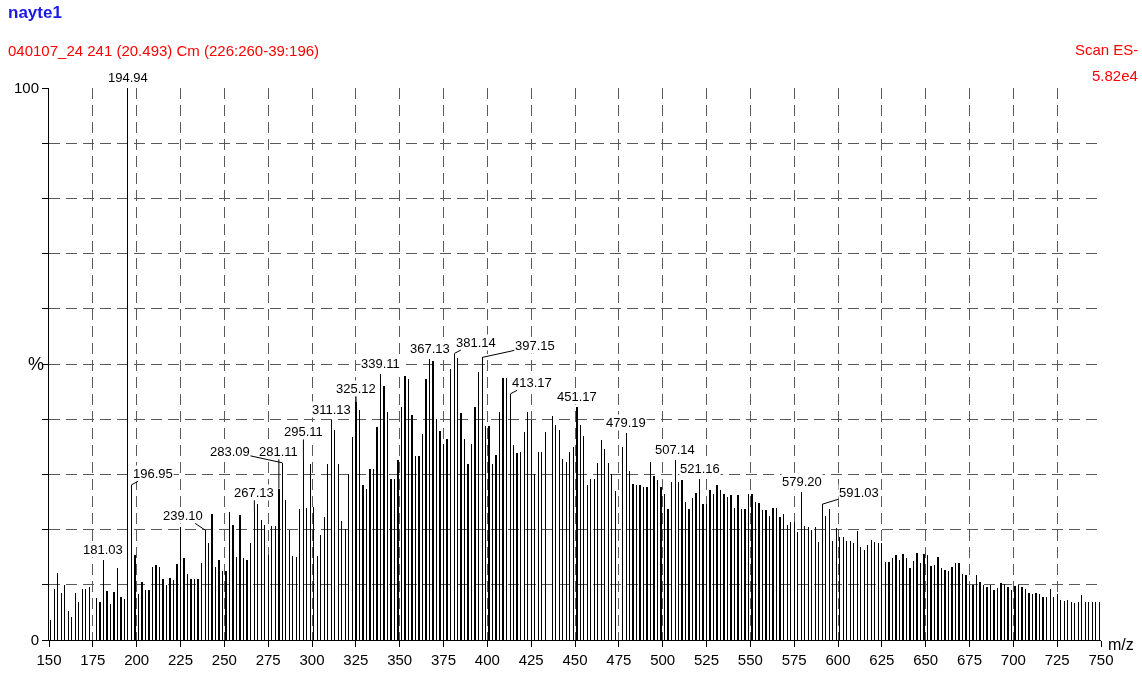  Describe the element at coordinates (268, 659) in the screenshot. I see `x-tick-label: 275` at that location.